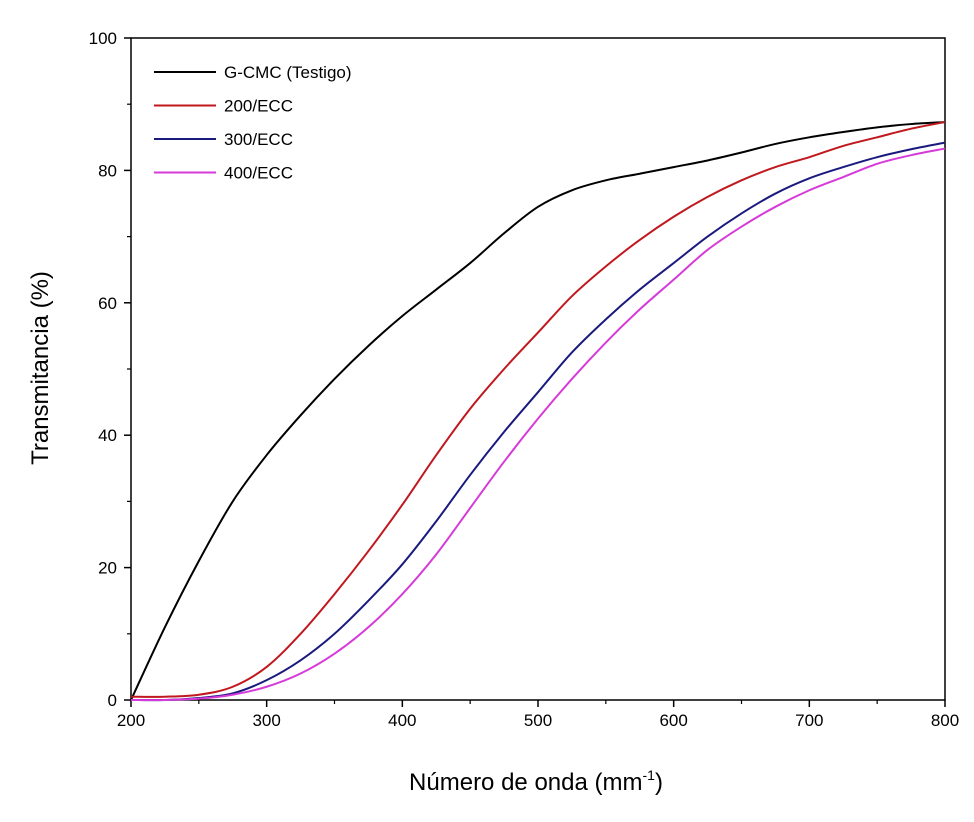 Image resolution: width=974 pixels, height=822 pixels. Describe the element at coordinates (107, 303) in the screenshot. I see `y-tick-label: 60` at that location.